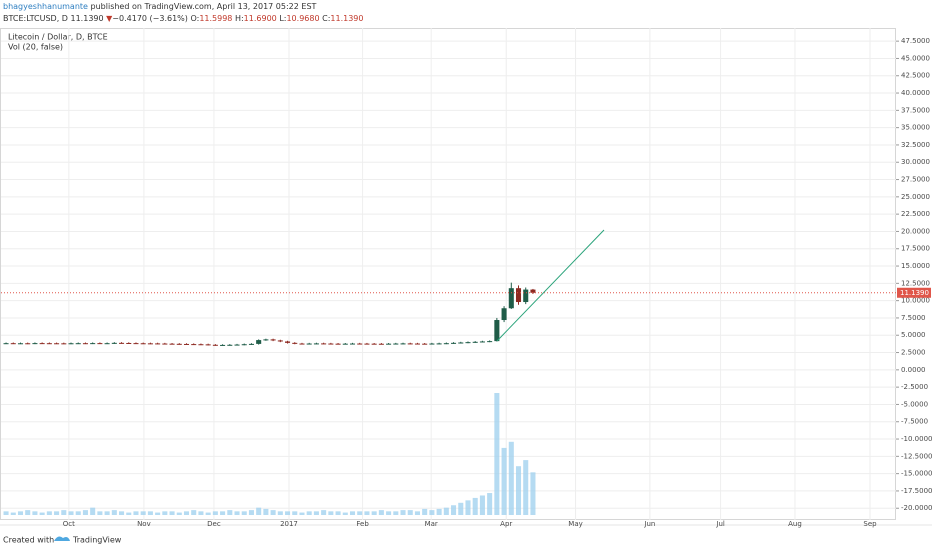  What do you see at coordinates (144, 524) in the screenshot?
I see `x-tick-label: Nov` at bounding box center [144, 524].